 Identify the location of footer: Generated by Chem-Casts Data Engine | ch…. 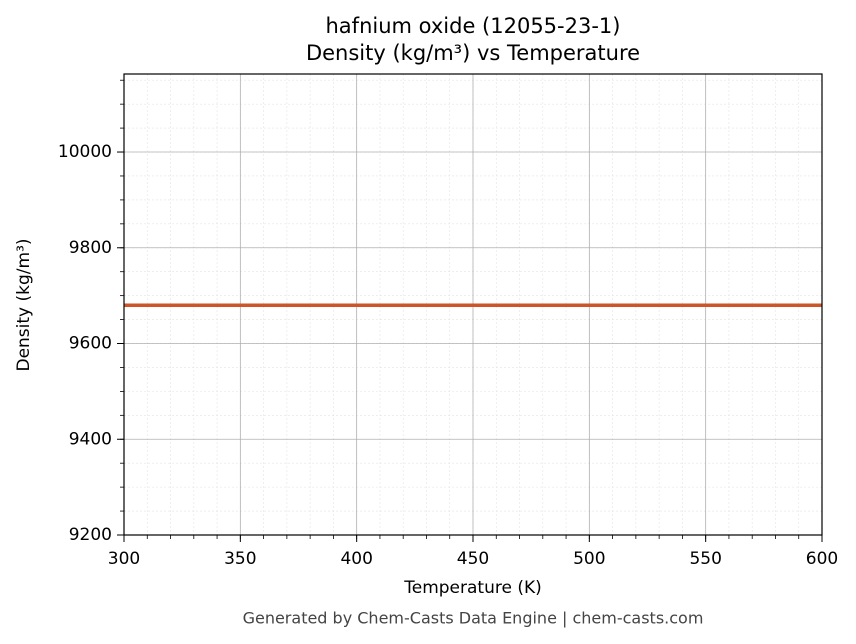
(473, 618).